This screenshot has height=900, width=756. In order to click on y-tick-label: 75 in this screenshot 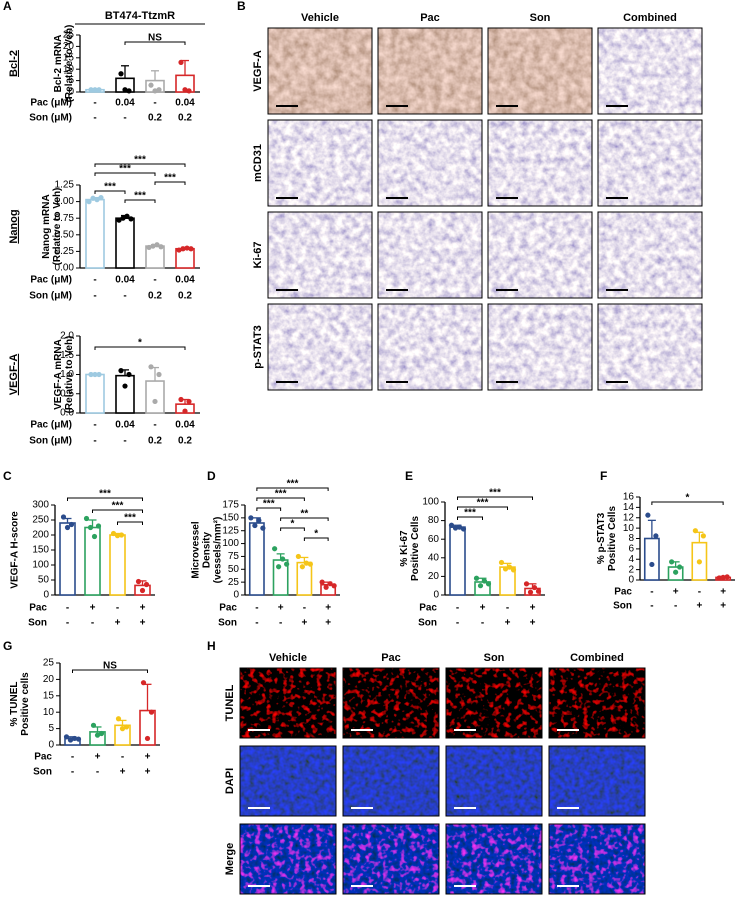, I will do `click(234, 556)`.